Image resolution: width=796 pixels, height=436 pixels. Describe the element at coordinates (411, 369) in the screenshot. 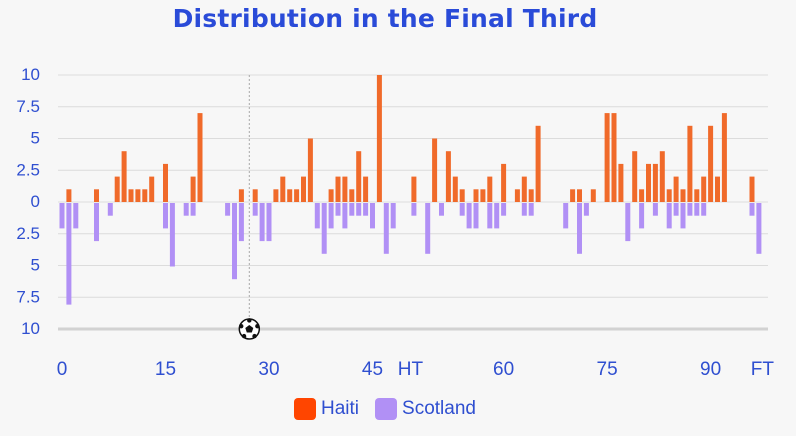

I see `x-tick-label: HT` at that location.